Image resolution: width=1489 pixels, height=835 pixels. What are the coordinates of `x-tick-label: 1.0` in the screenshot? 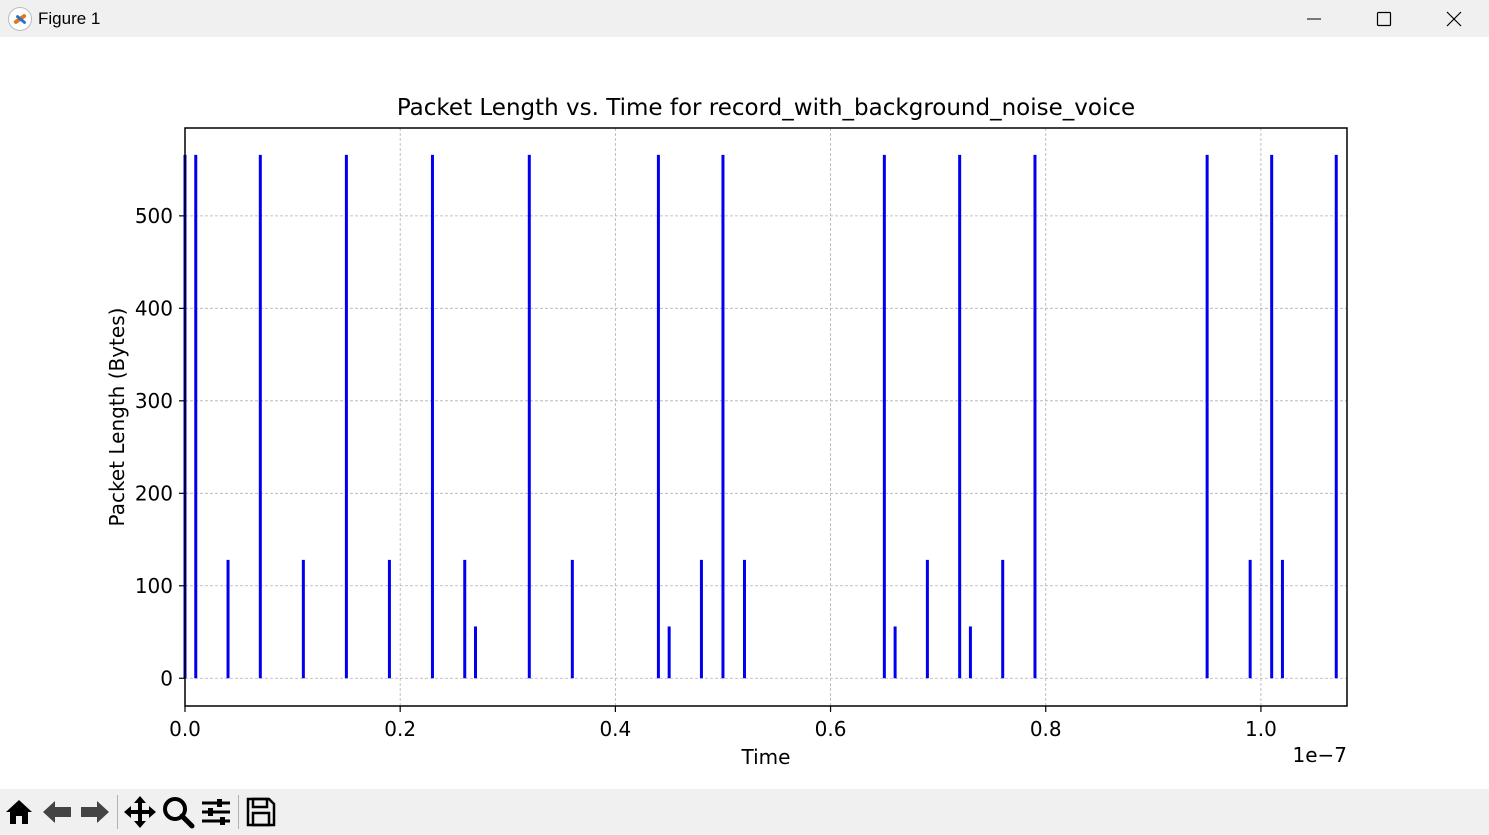 It's located at (1261, 729).